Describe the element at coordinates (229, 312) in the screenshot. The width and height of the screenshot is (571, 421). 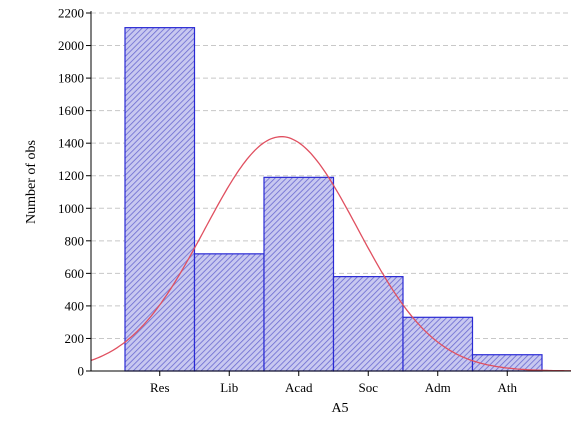
I see `bar-lib` at that location.